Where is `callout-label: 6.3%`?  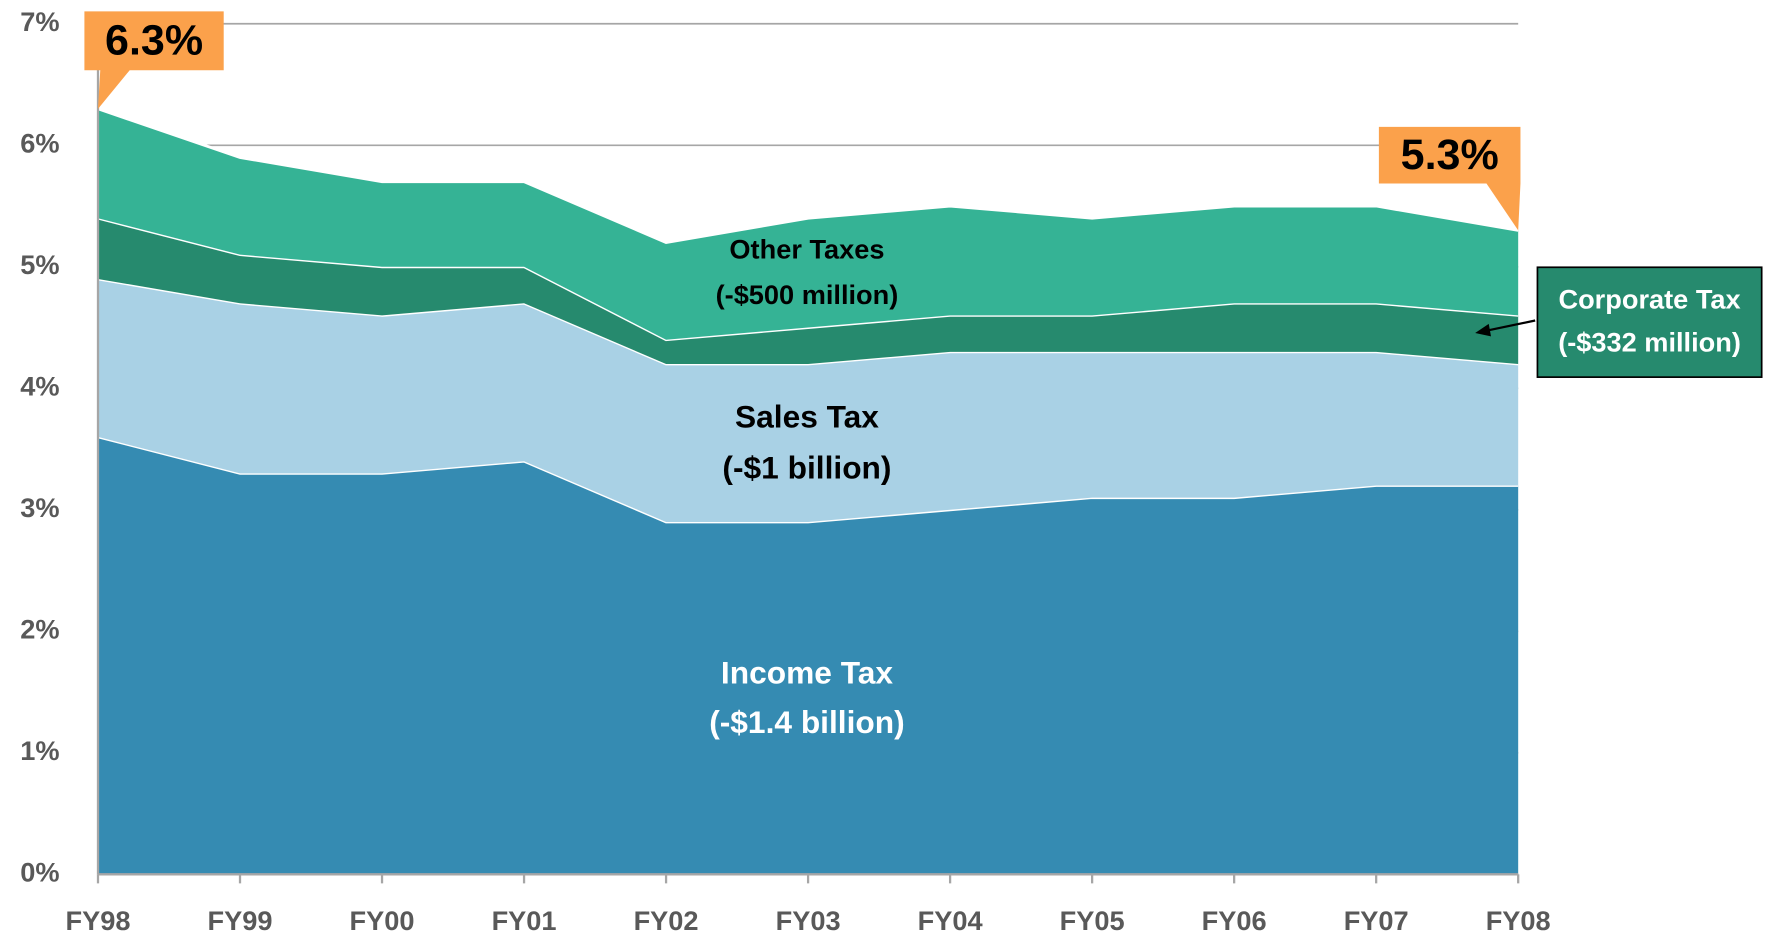 callout-label: 6.3% is located at coordinates (154, 40).